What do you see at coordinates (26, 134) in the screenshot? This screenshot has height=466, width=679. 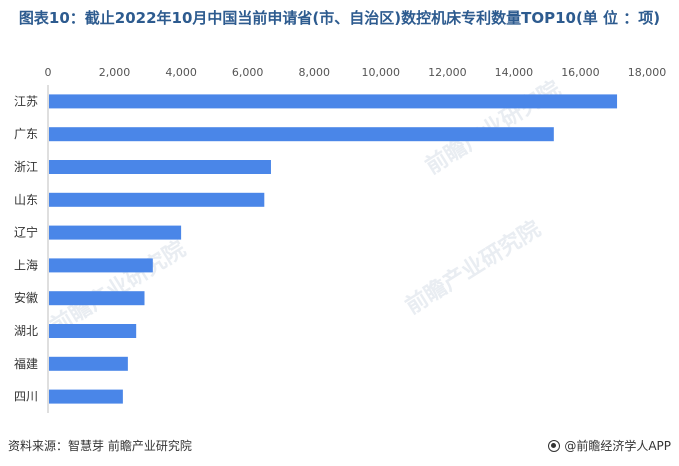 I see `y-category-label: 广东` at bounding box center [26, 134].